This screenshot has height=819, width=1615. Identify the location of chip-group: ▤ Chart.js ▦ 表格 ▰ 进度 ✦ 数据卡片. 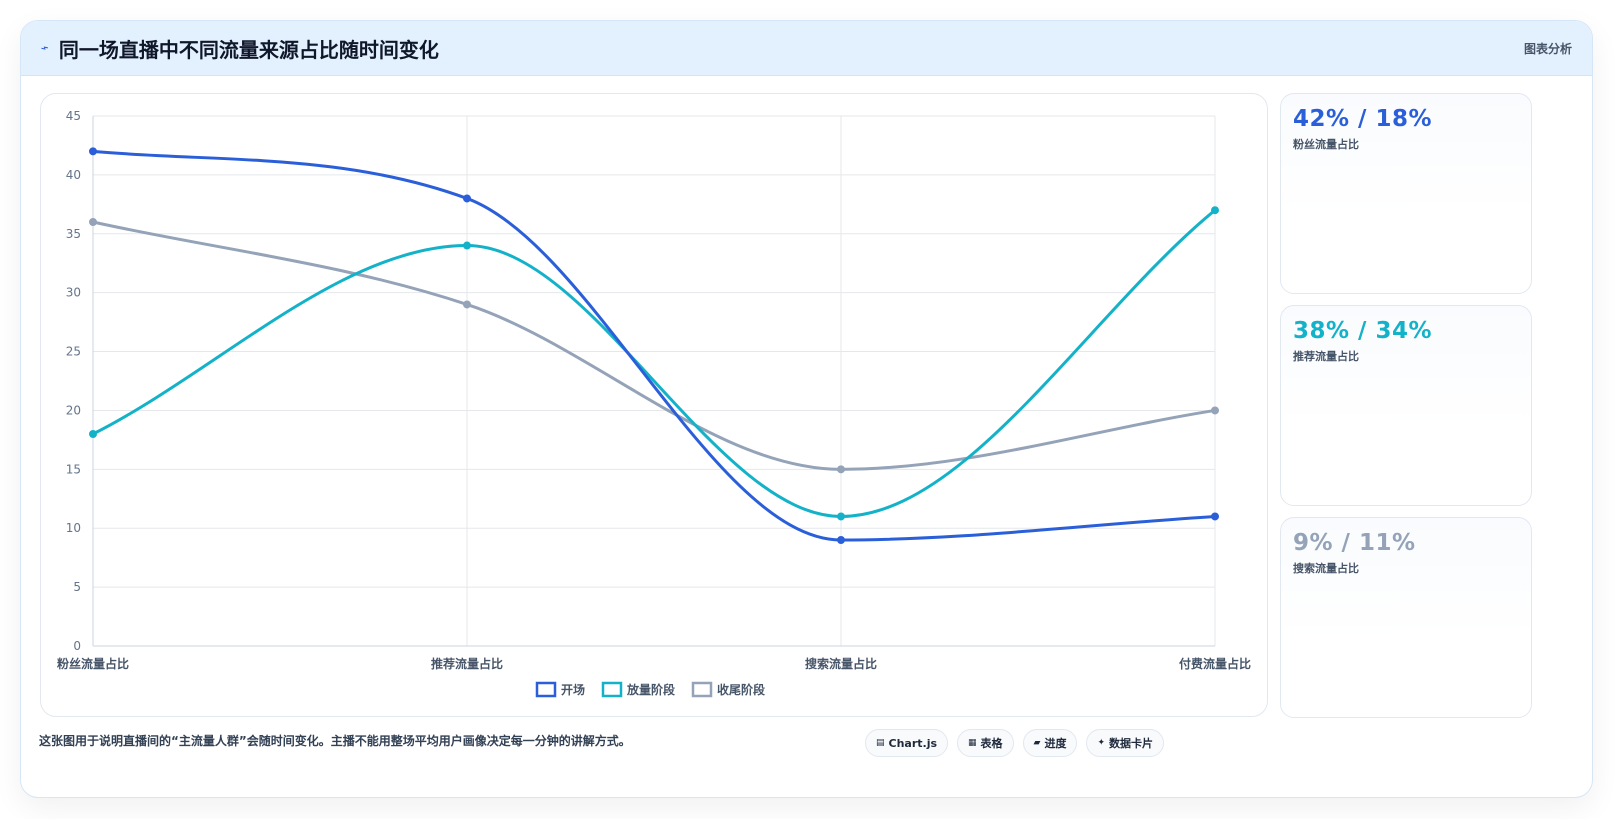
(1015, 743).